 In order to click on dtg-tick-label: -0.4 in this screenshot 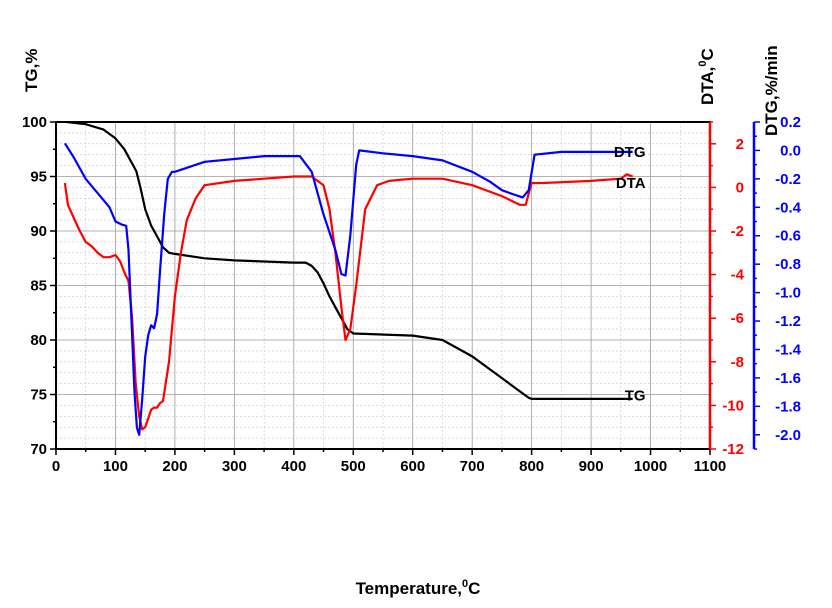, I will do `click(788, 207)`.